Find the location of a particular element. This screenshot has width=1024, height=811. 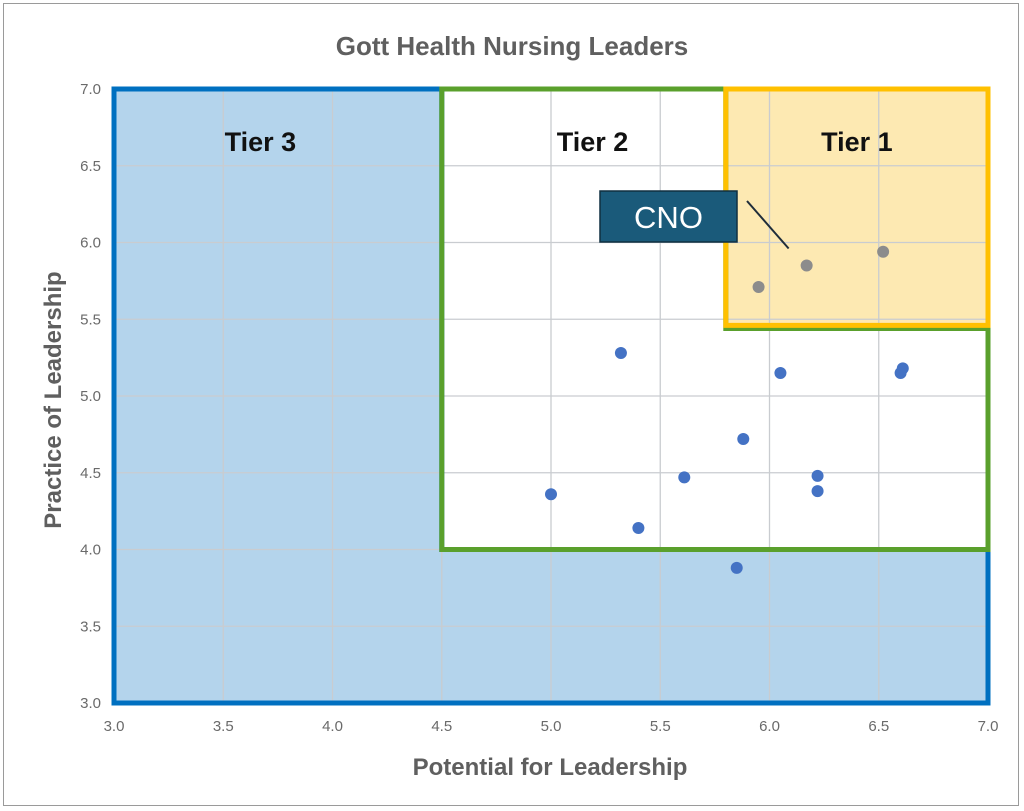

y-tick-label: 6.5 is located at coordinates (90, 166).